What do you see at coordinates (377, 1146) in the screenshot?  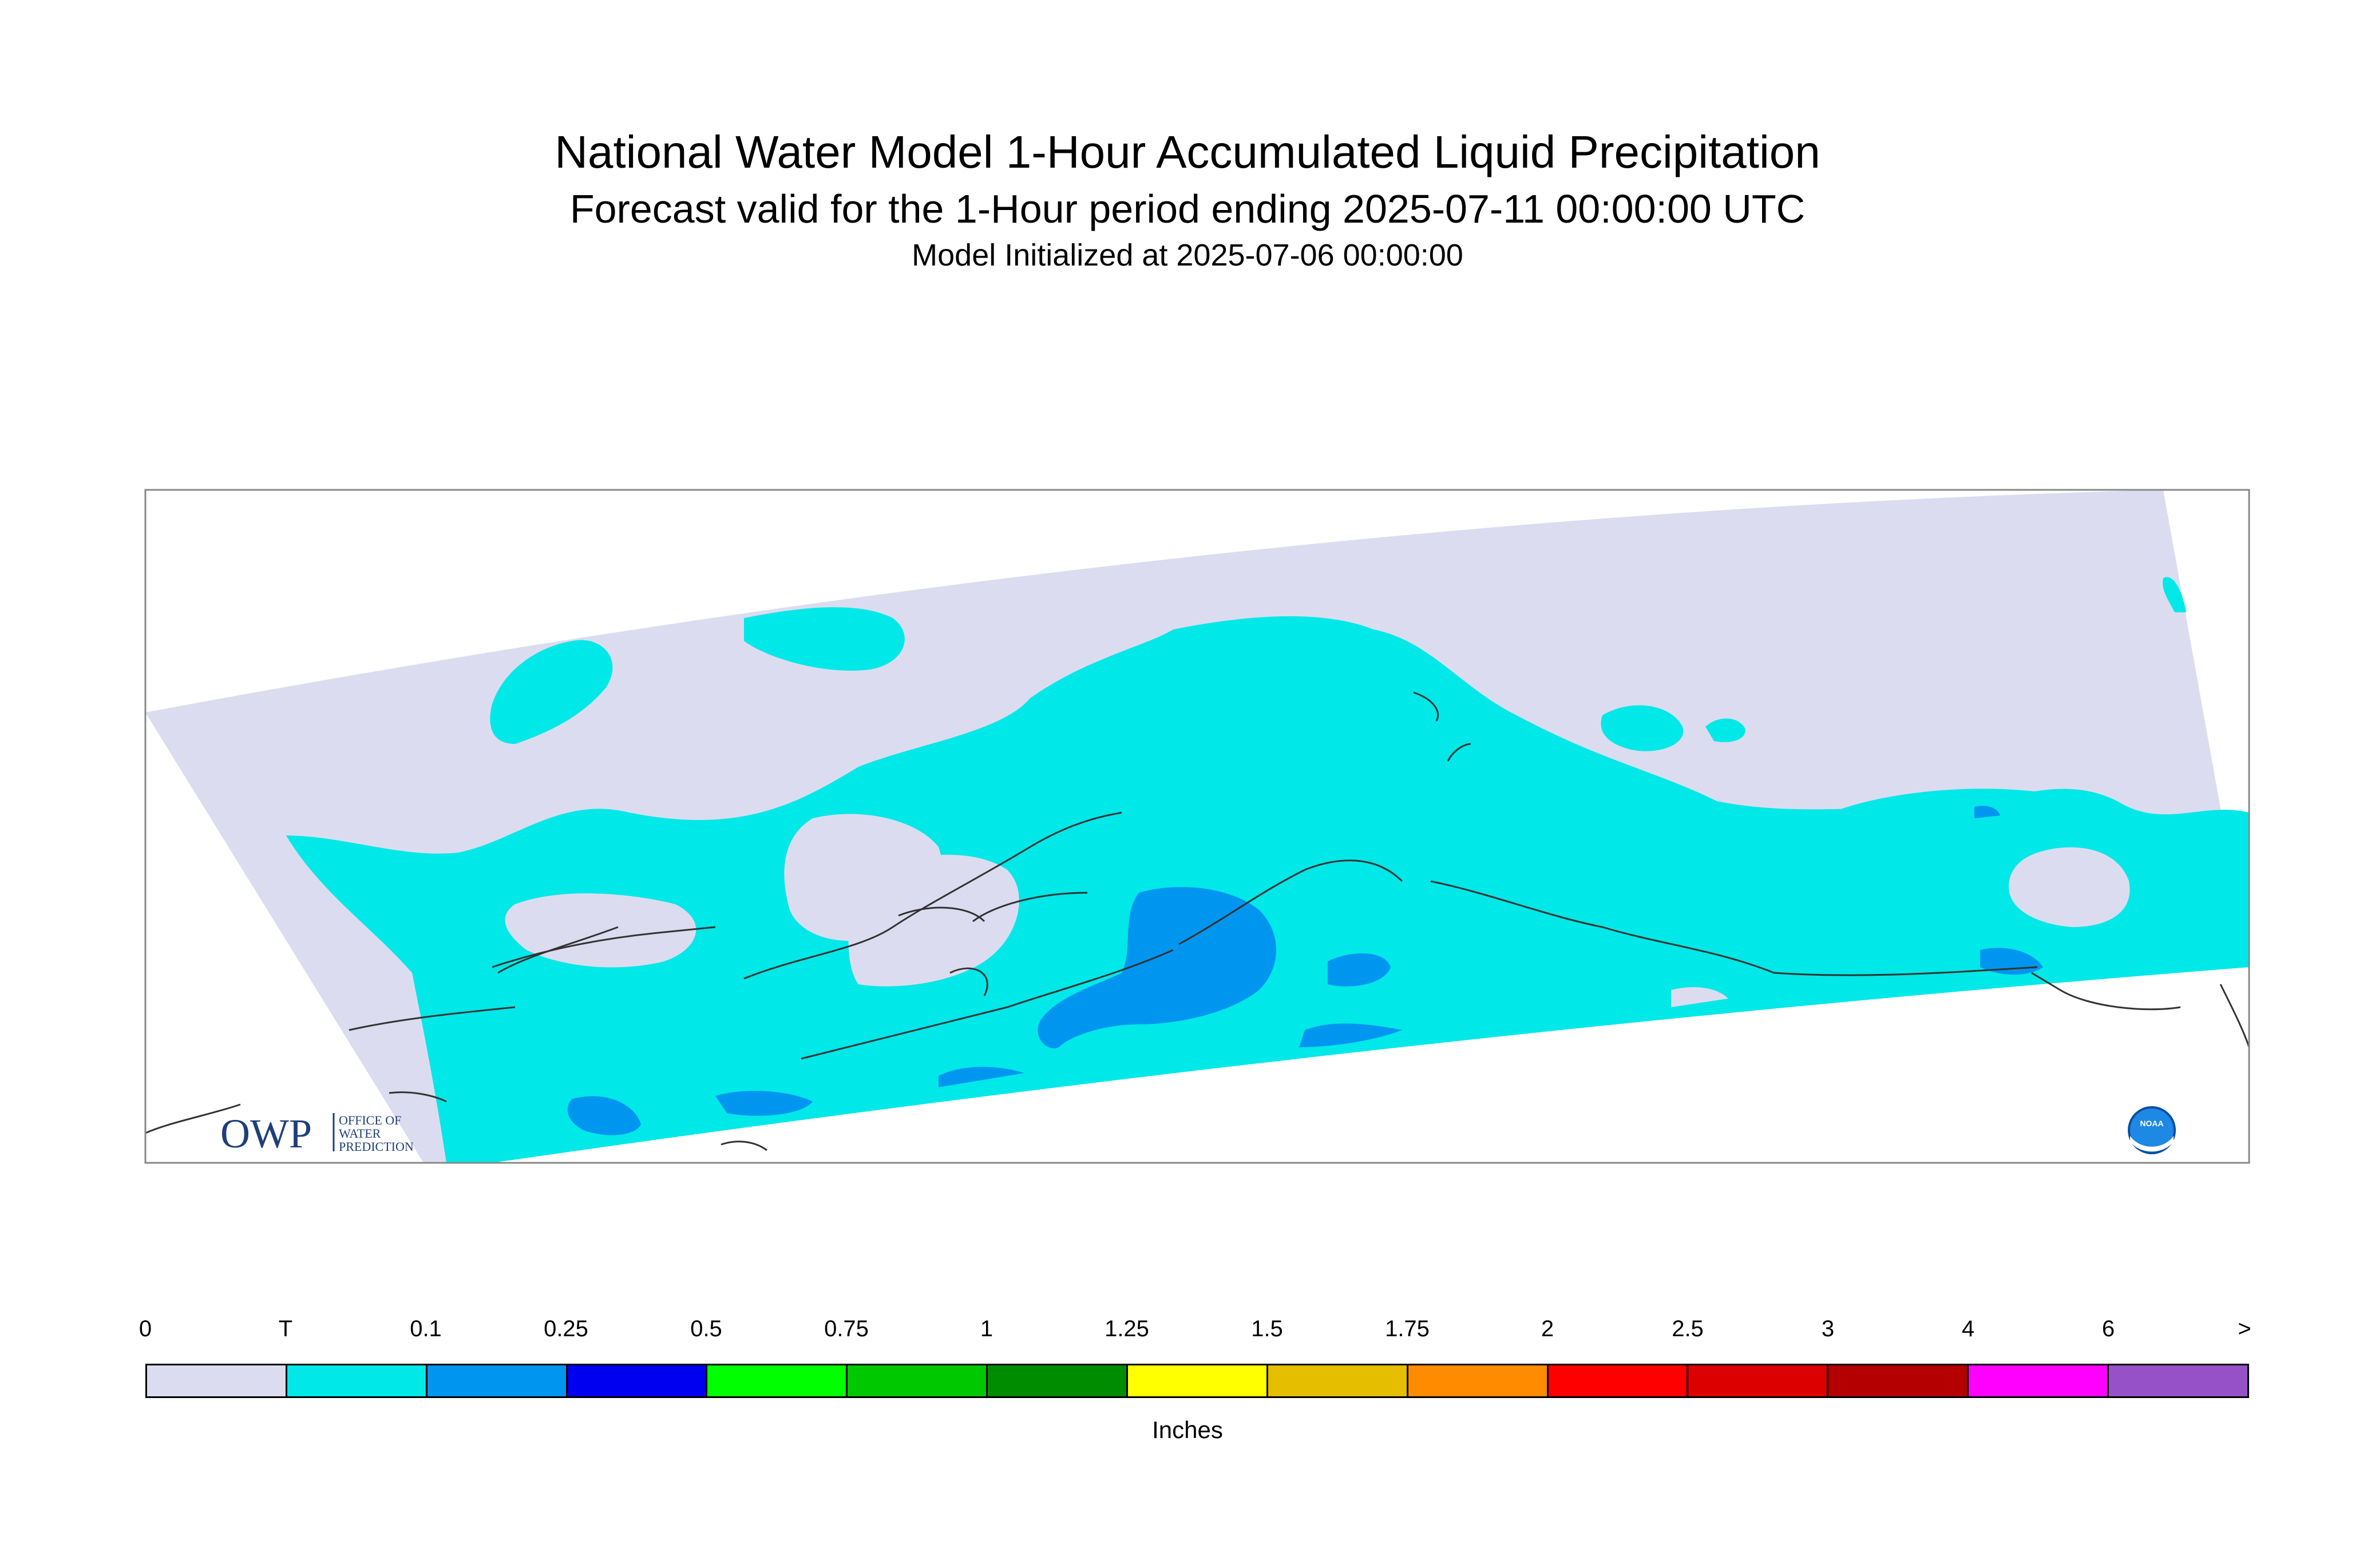 I see `owp-line3: PREDICTION` at bounding box center [377, 1146].